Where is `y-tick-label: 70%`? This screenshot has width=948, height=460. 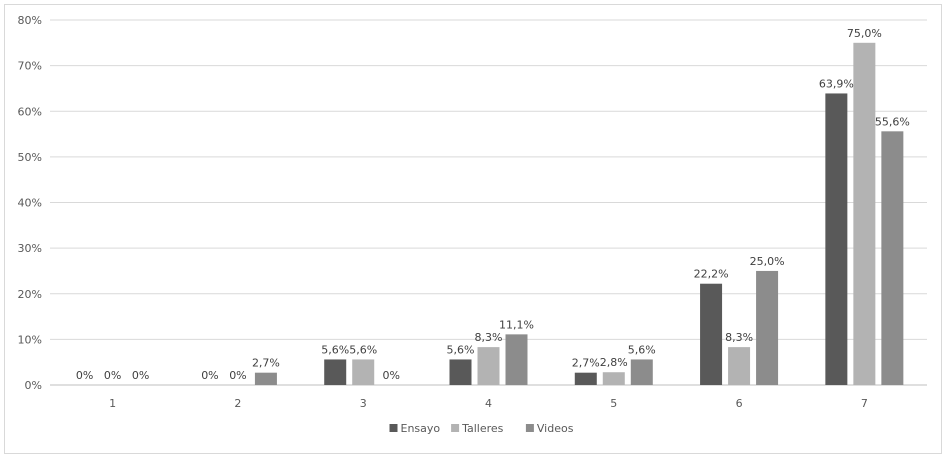 y-tick-label: 70% is located at coordinates (30, 66).